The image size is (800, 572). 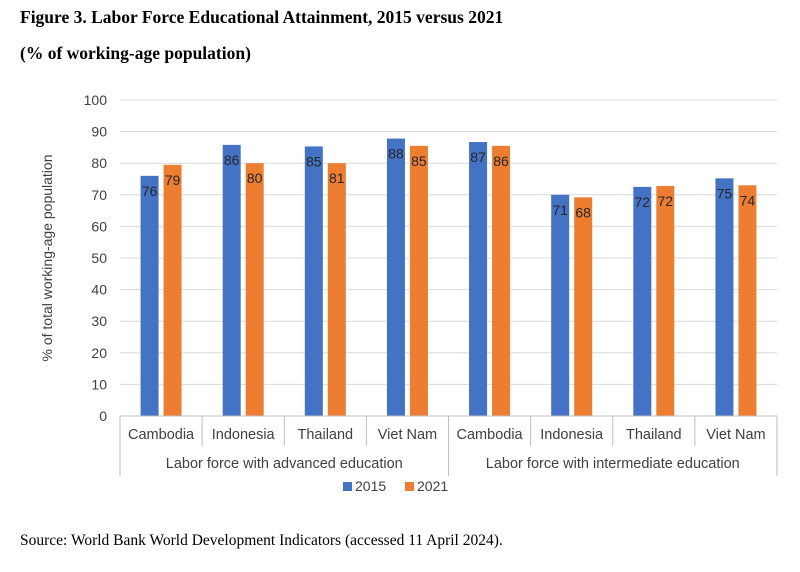 What do you see at coordinates (99, 132) in the screenshot?
I see `y-tick-label: 90` at bounding box center [99, 132].